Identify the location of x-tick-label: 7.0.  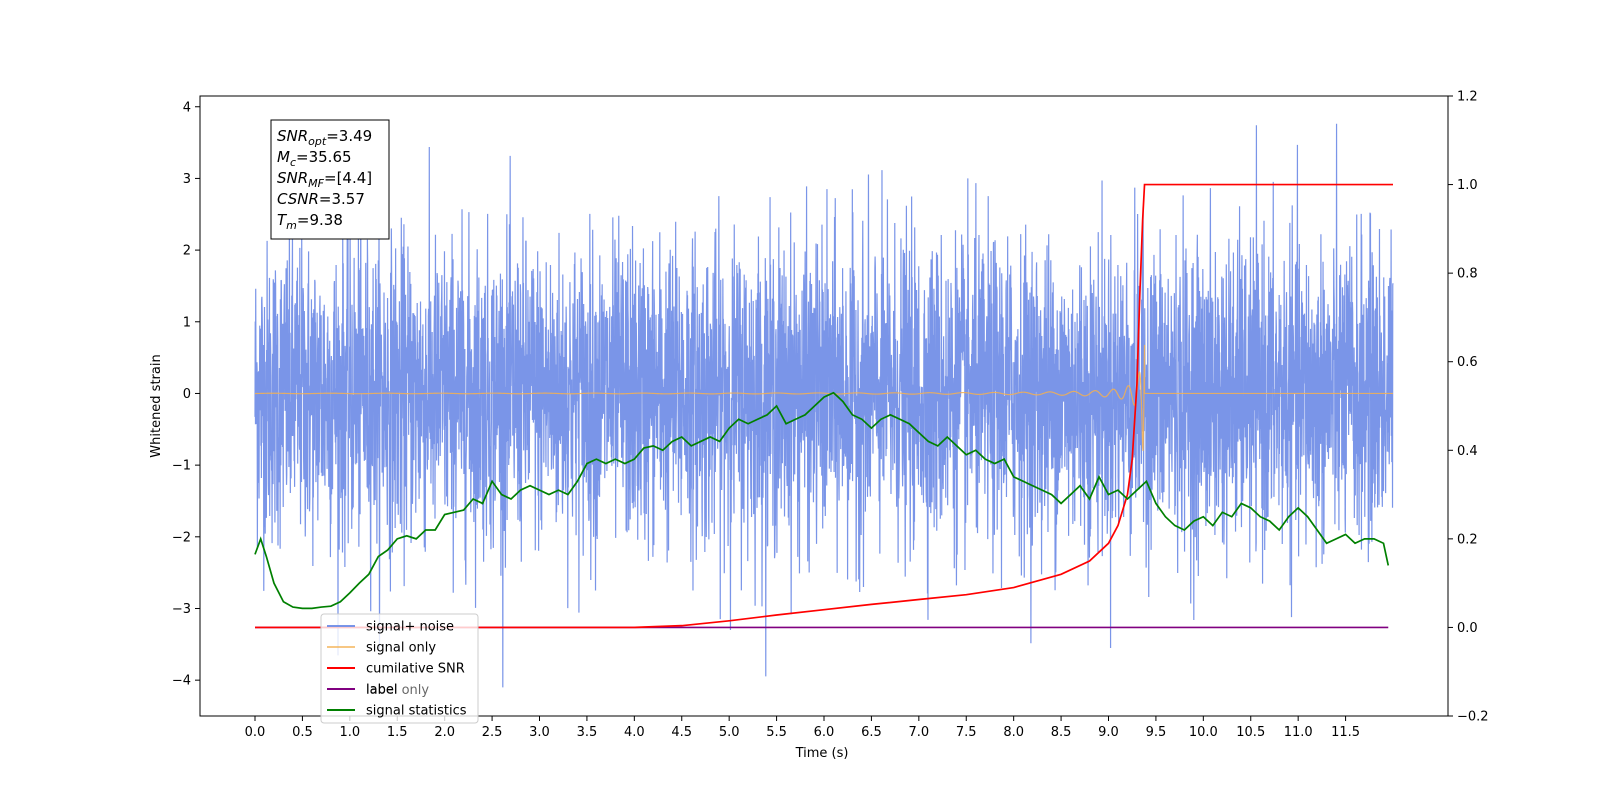
(918, 732).